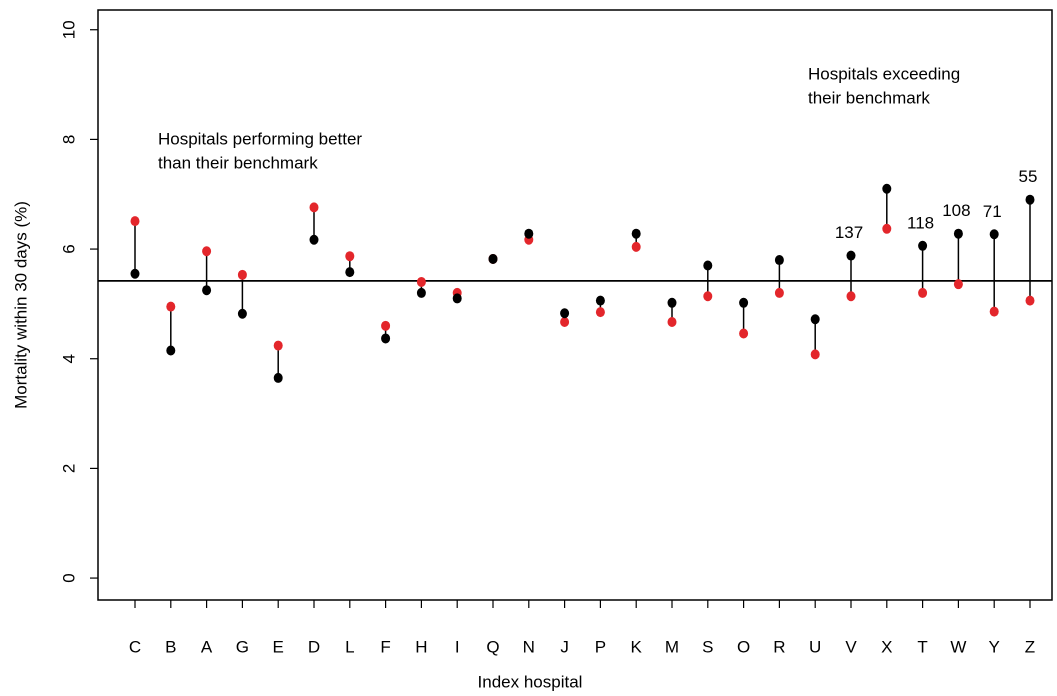 The image size is (1057, 696). Describe the element at coordinates (260, 138) in the screenshot. I see `annotation: Hospitals performing better` at that location.